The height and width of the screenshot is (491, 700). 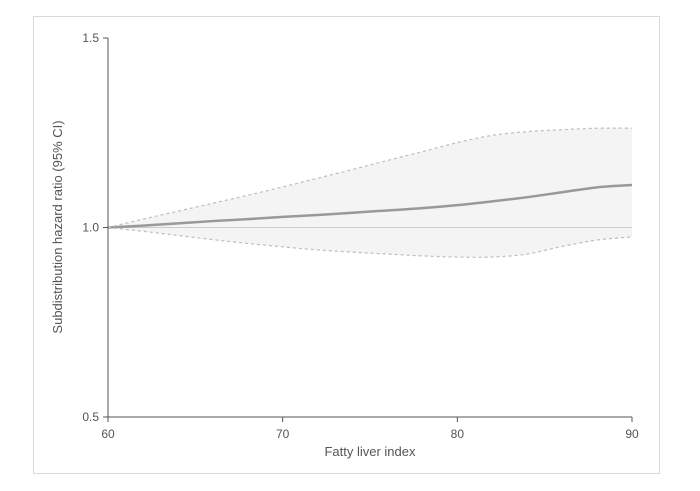 What do you see at coordinates (108, 434) in the screenshot?
I see `x-tick-label: 60` at bounding box center [108, 434].